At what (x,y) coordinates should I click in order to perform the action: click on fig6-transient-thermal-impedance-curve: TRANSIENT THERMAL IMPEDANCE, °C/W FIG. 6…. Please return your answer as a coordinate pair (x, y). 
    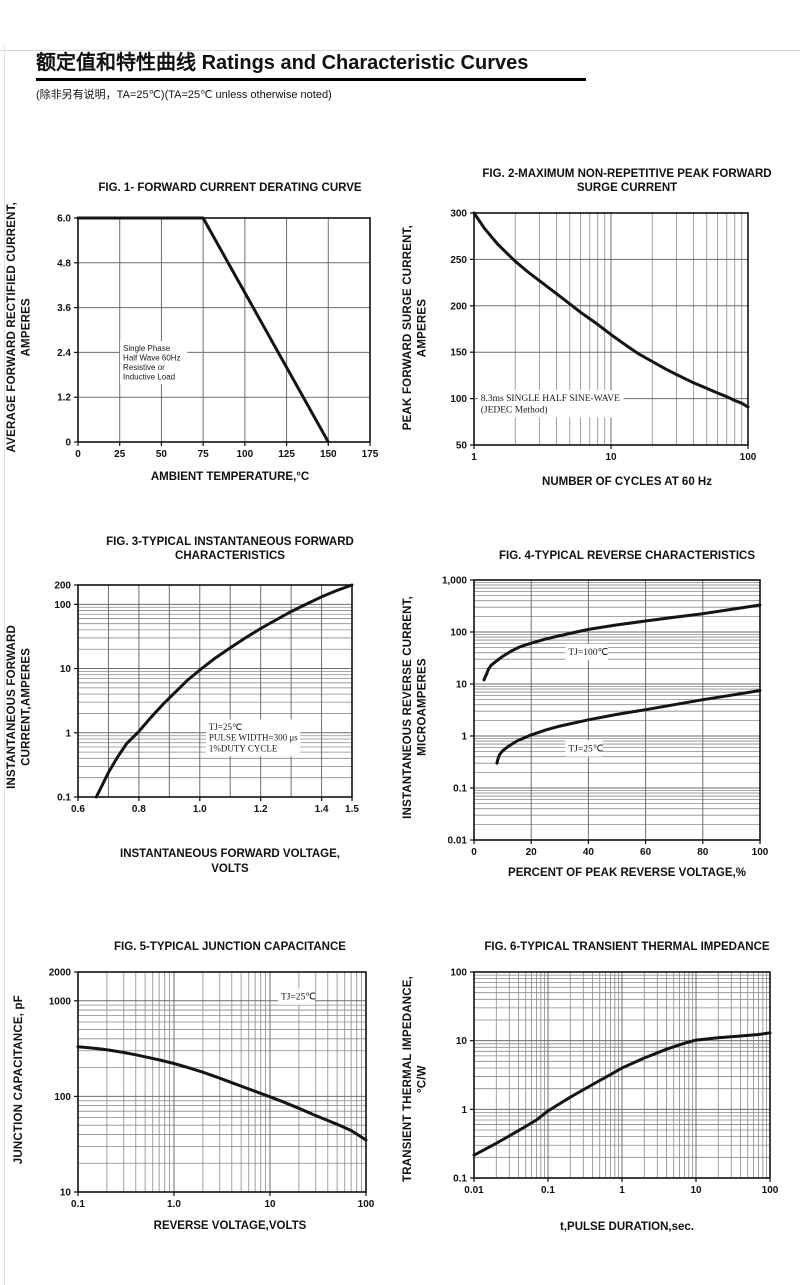
    Looking at the image, I should click on (599, 1079).